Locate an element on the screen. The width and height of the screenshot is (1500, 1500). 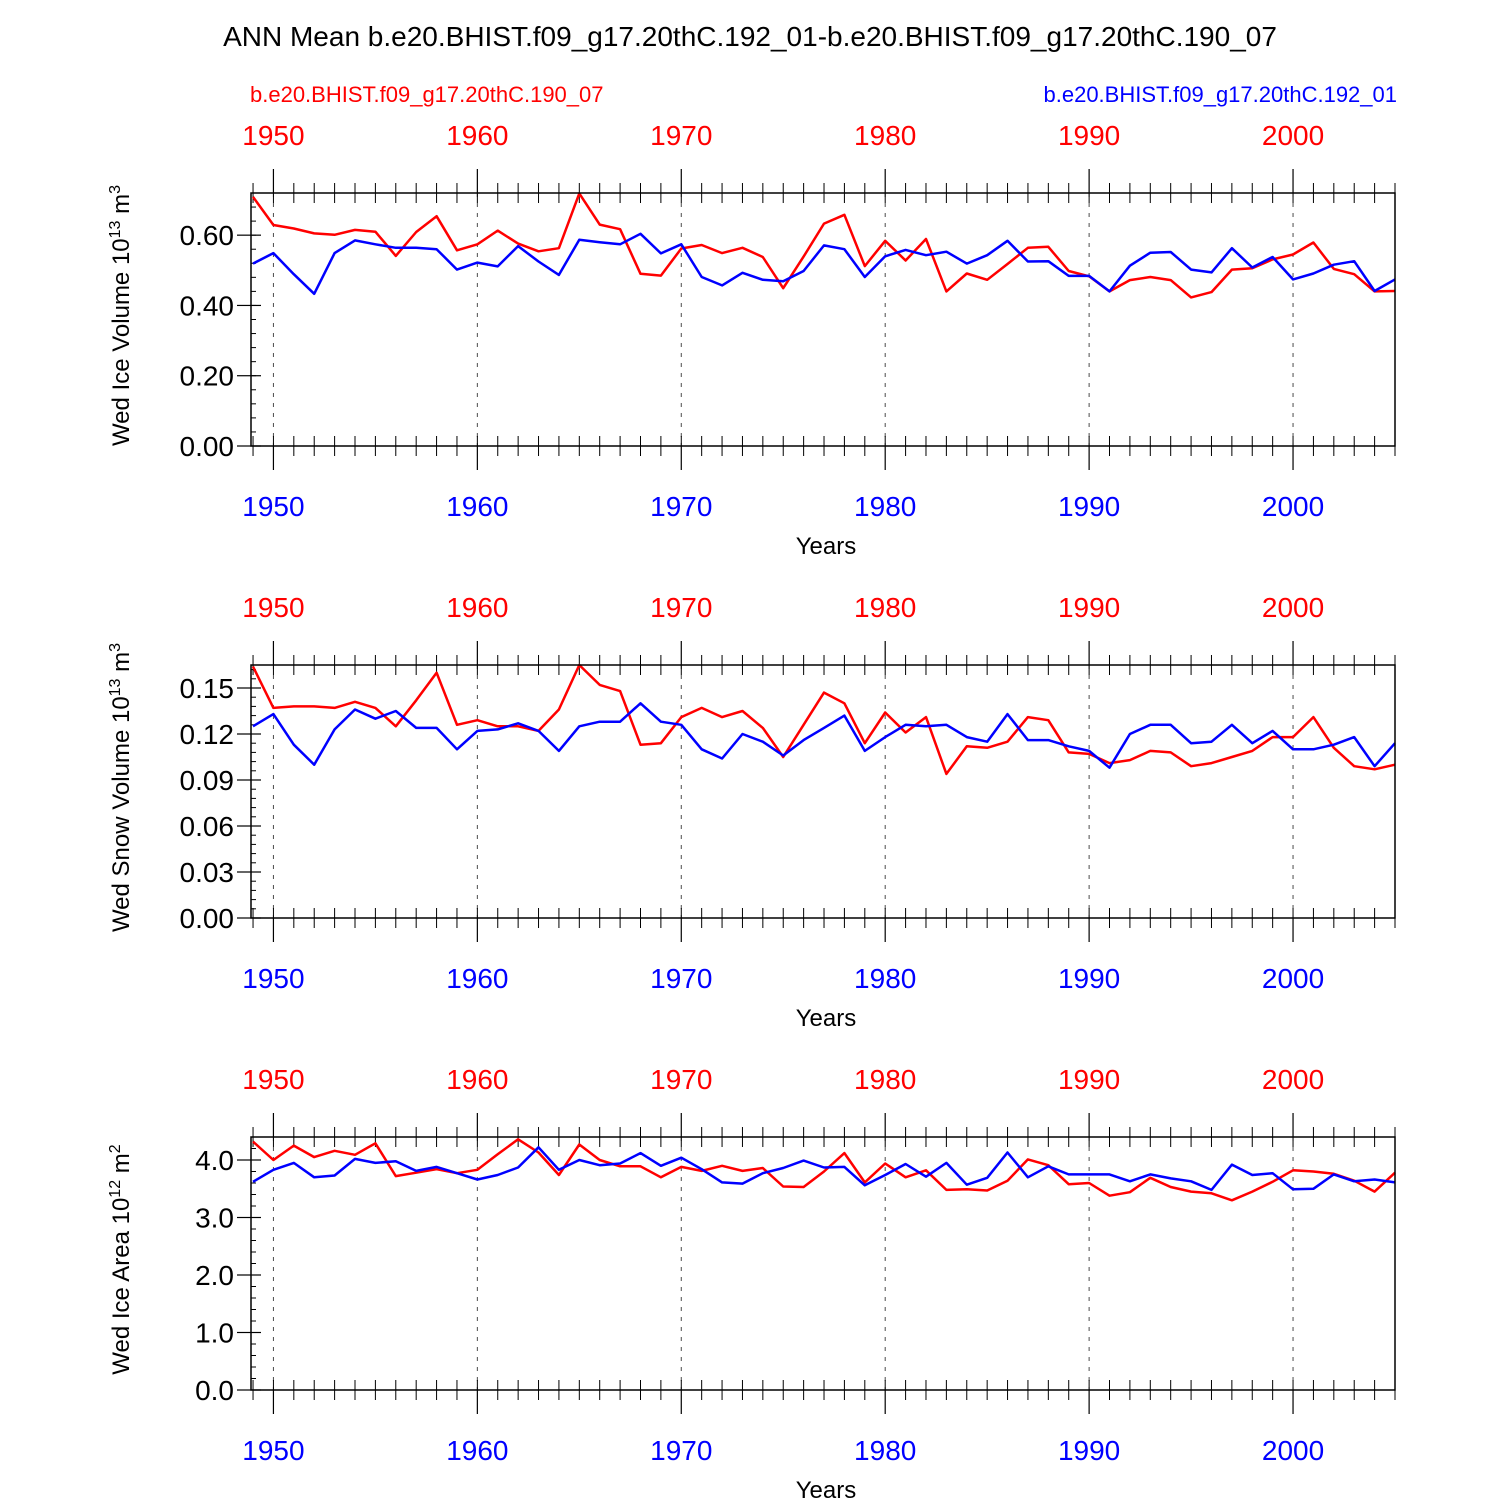
y-tick-label: 3.0 is located at coordinates (214, 1218).